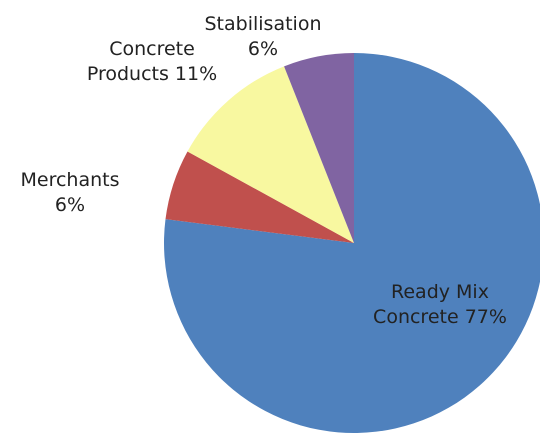 Image resolution: width=540 pixels, height=437 pixels. What do you see at coordinates (196, 74) in the screenshot?
I see `value-label: 11%` at bounding box center [196, 74].